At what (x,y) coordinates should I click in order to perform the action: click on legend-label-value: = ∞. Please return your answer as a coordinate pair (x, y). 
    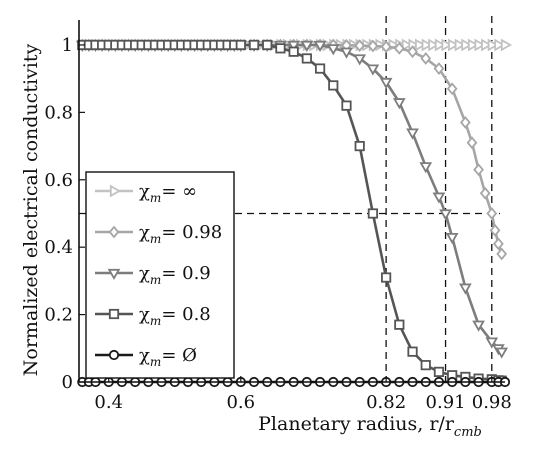
    Looking at the image, I should click on (179, 191).